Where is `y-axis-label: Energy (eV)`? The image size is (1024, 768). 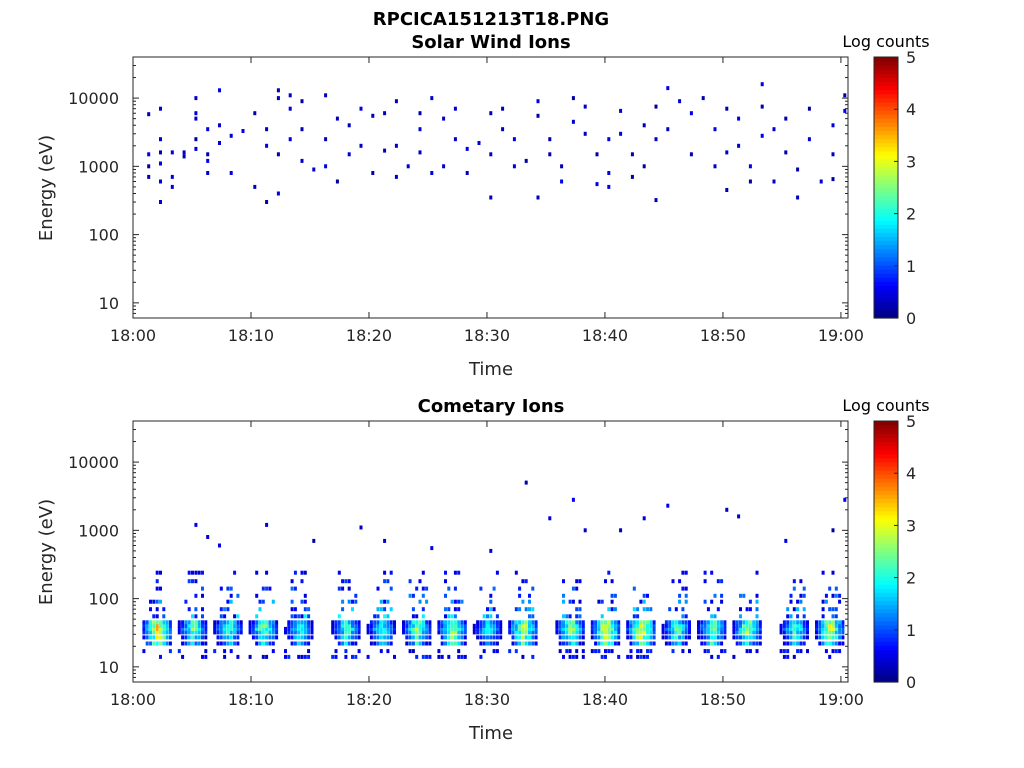
y-axis-label: Energy (eV) is located at coordinates (46, 552).